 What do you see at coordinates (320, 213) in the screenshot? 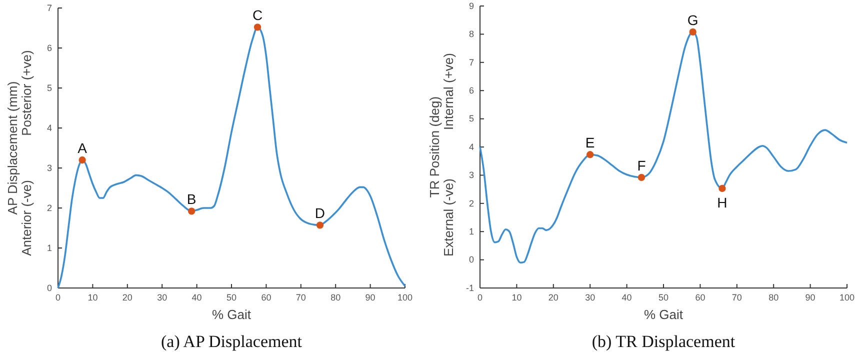
I see `annotation: D` at bounding box center [320, 213].